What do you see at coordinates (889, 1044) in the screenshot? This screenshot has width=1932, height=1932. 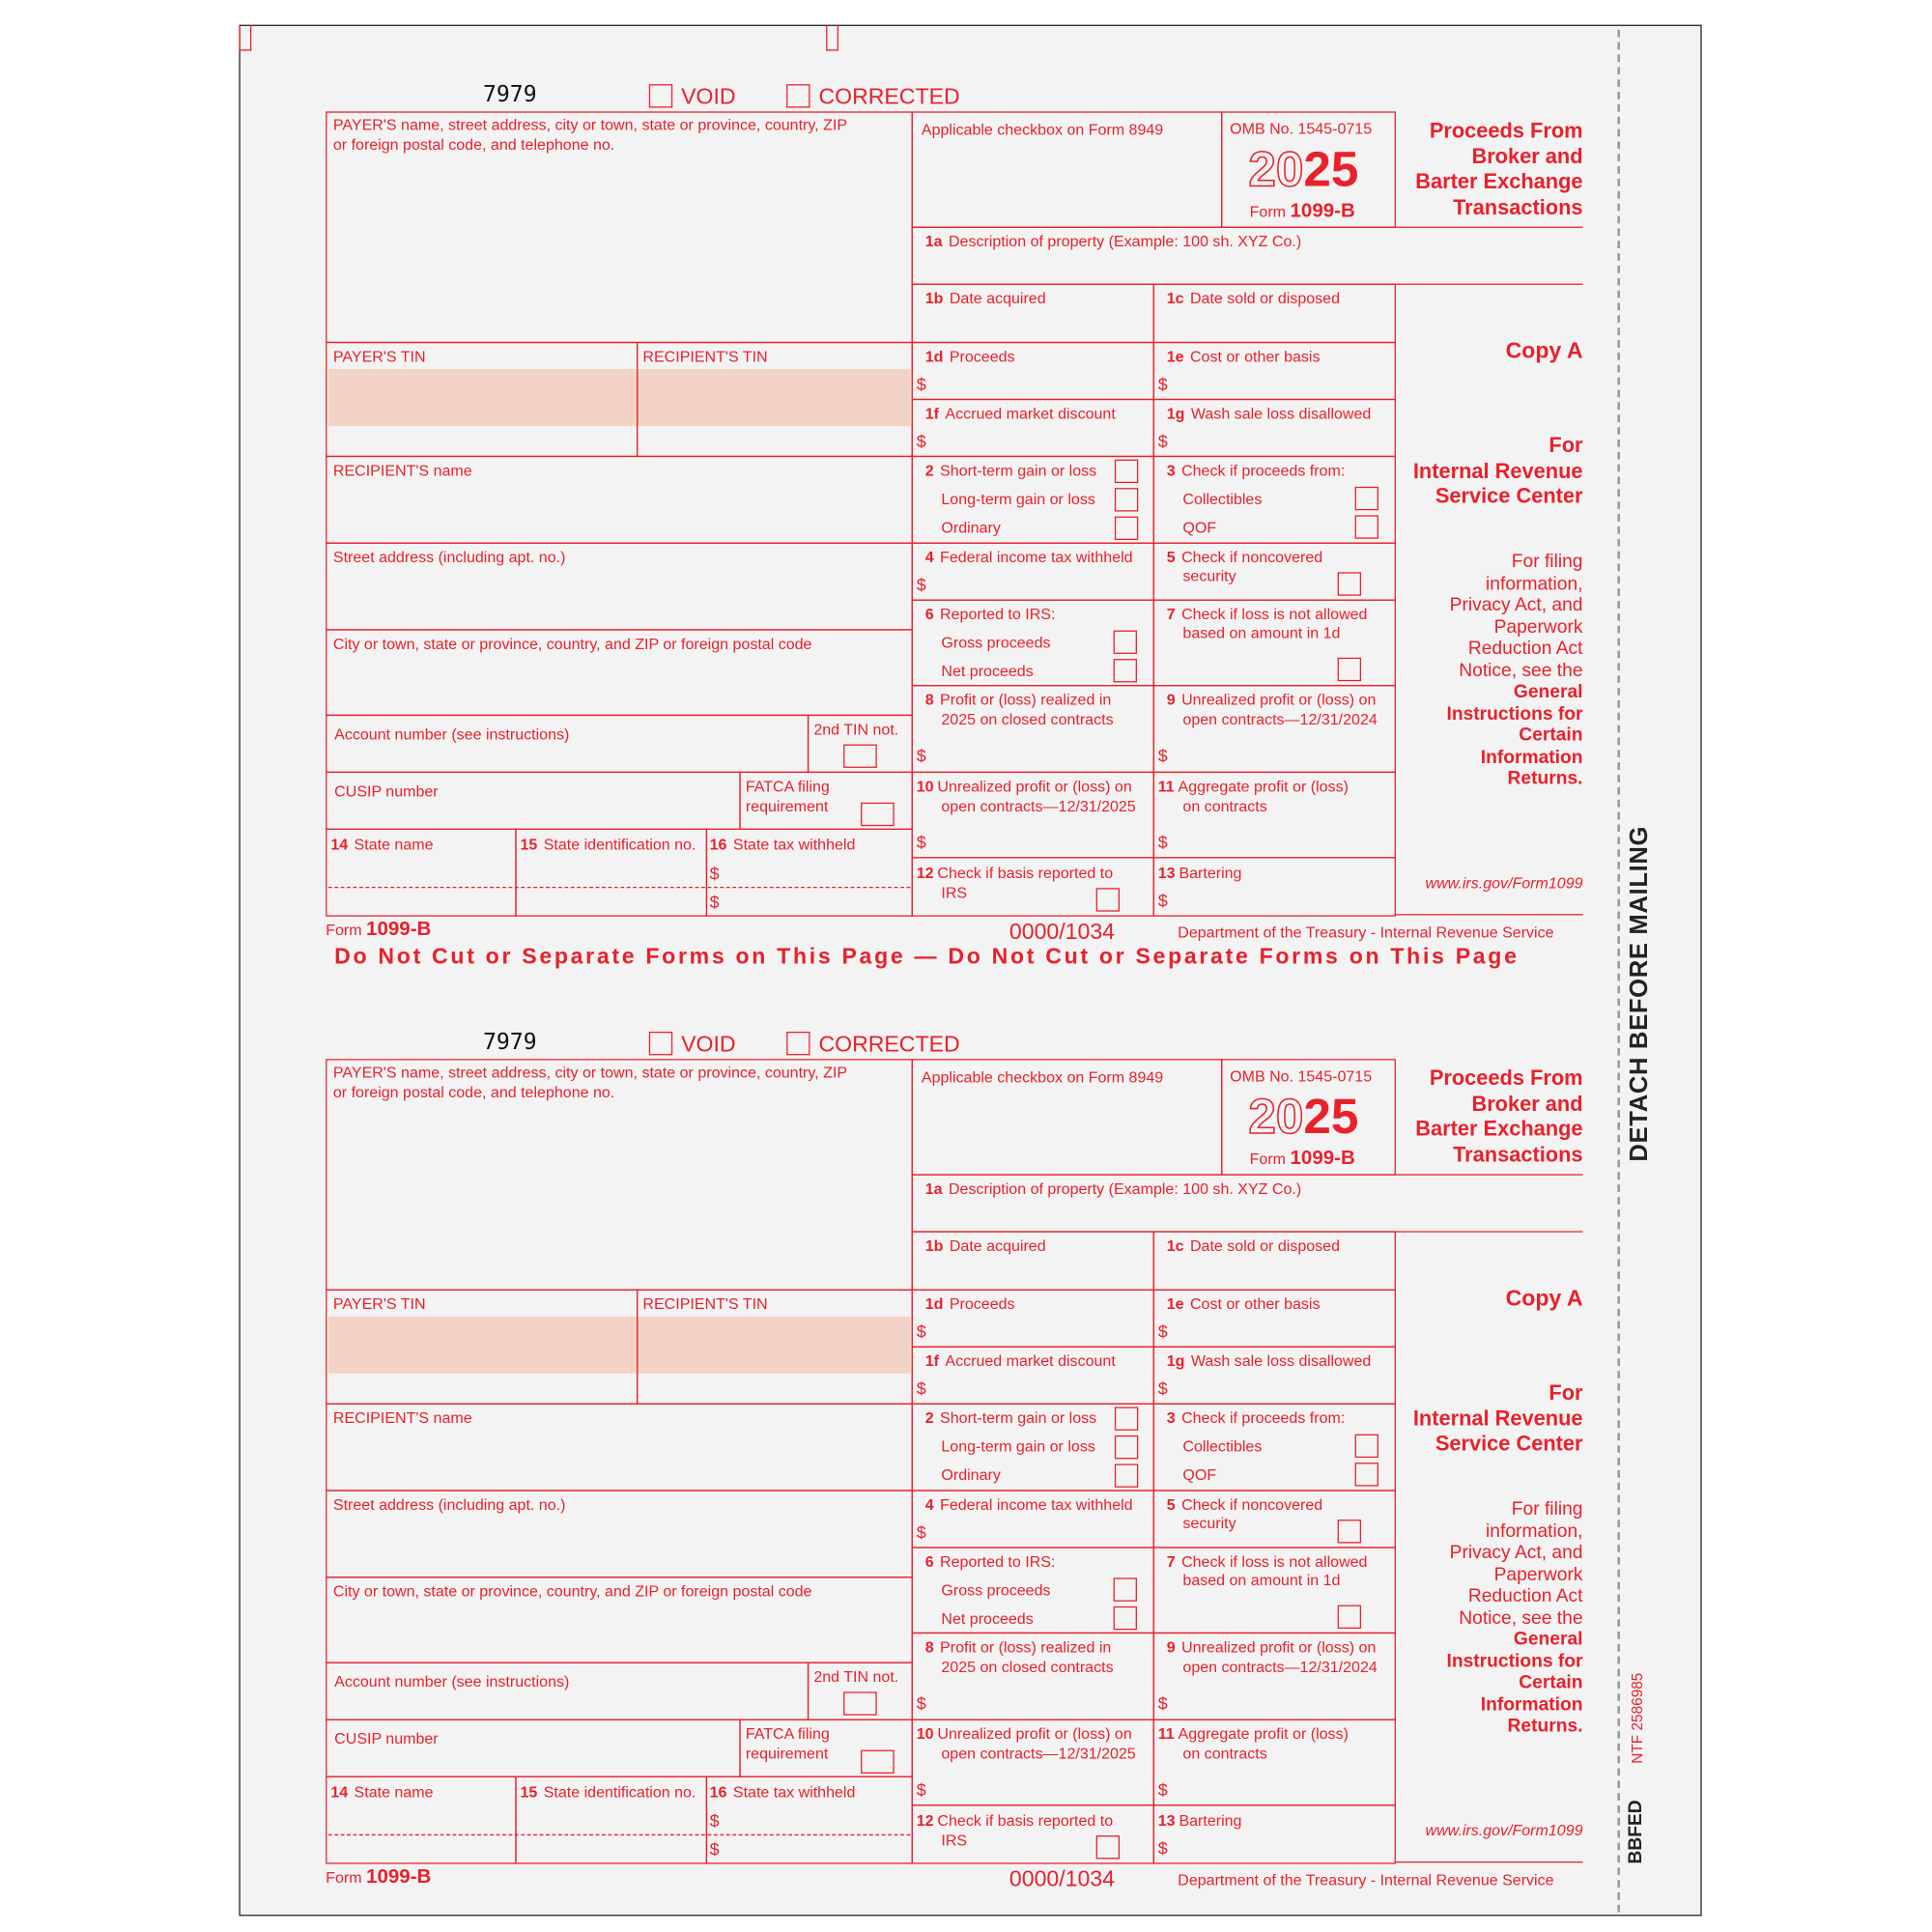 I see `corrected-label: CORRECTED` at bounding box center [889, 1044].